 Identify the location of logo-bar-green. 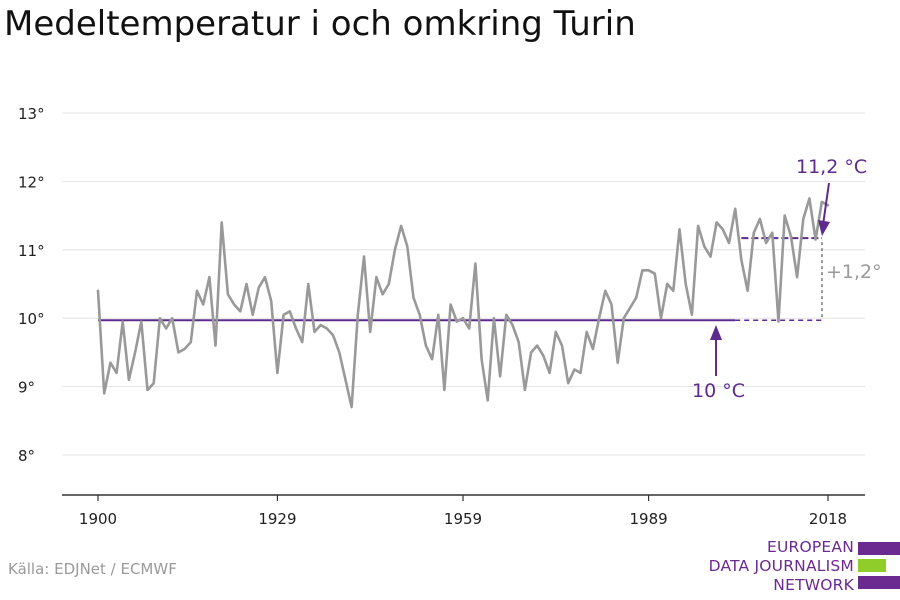
(872, 565).